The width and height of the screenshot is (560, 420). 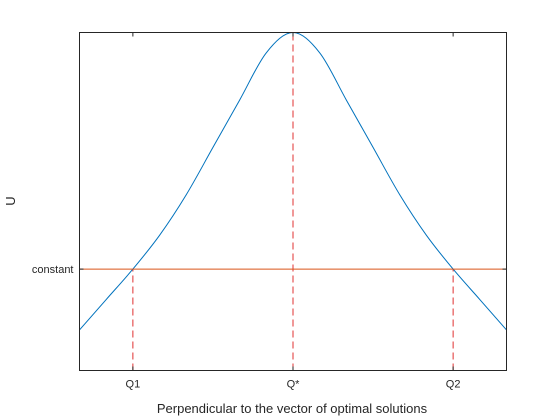 I want to click on y-axis-label: U, so click(x=10, y=200).